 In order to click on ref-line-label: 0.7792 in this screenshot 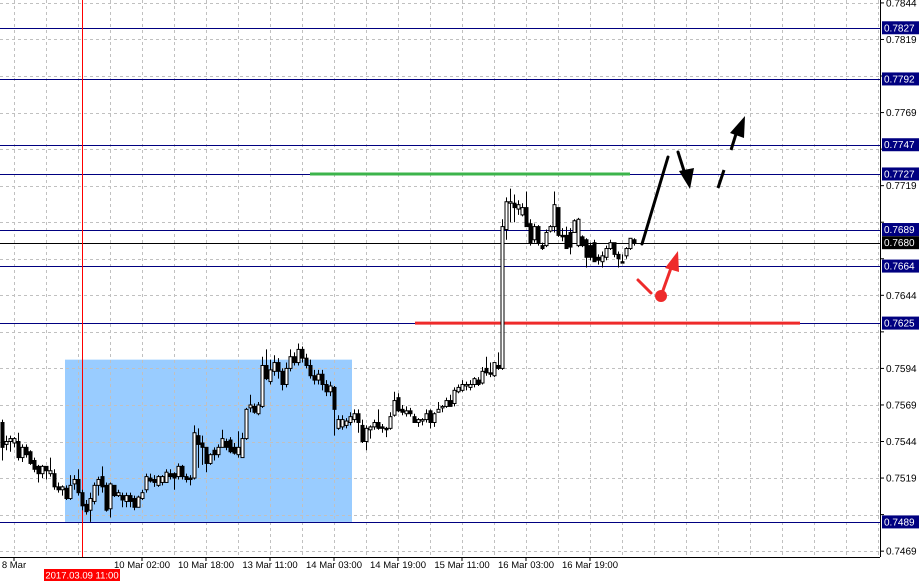, I will do `click(900, 80)`.